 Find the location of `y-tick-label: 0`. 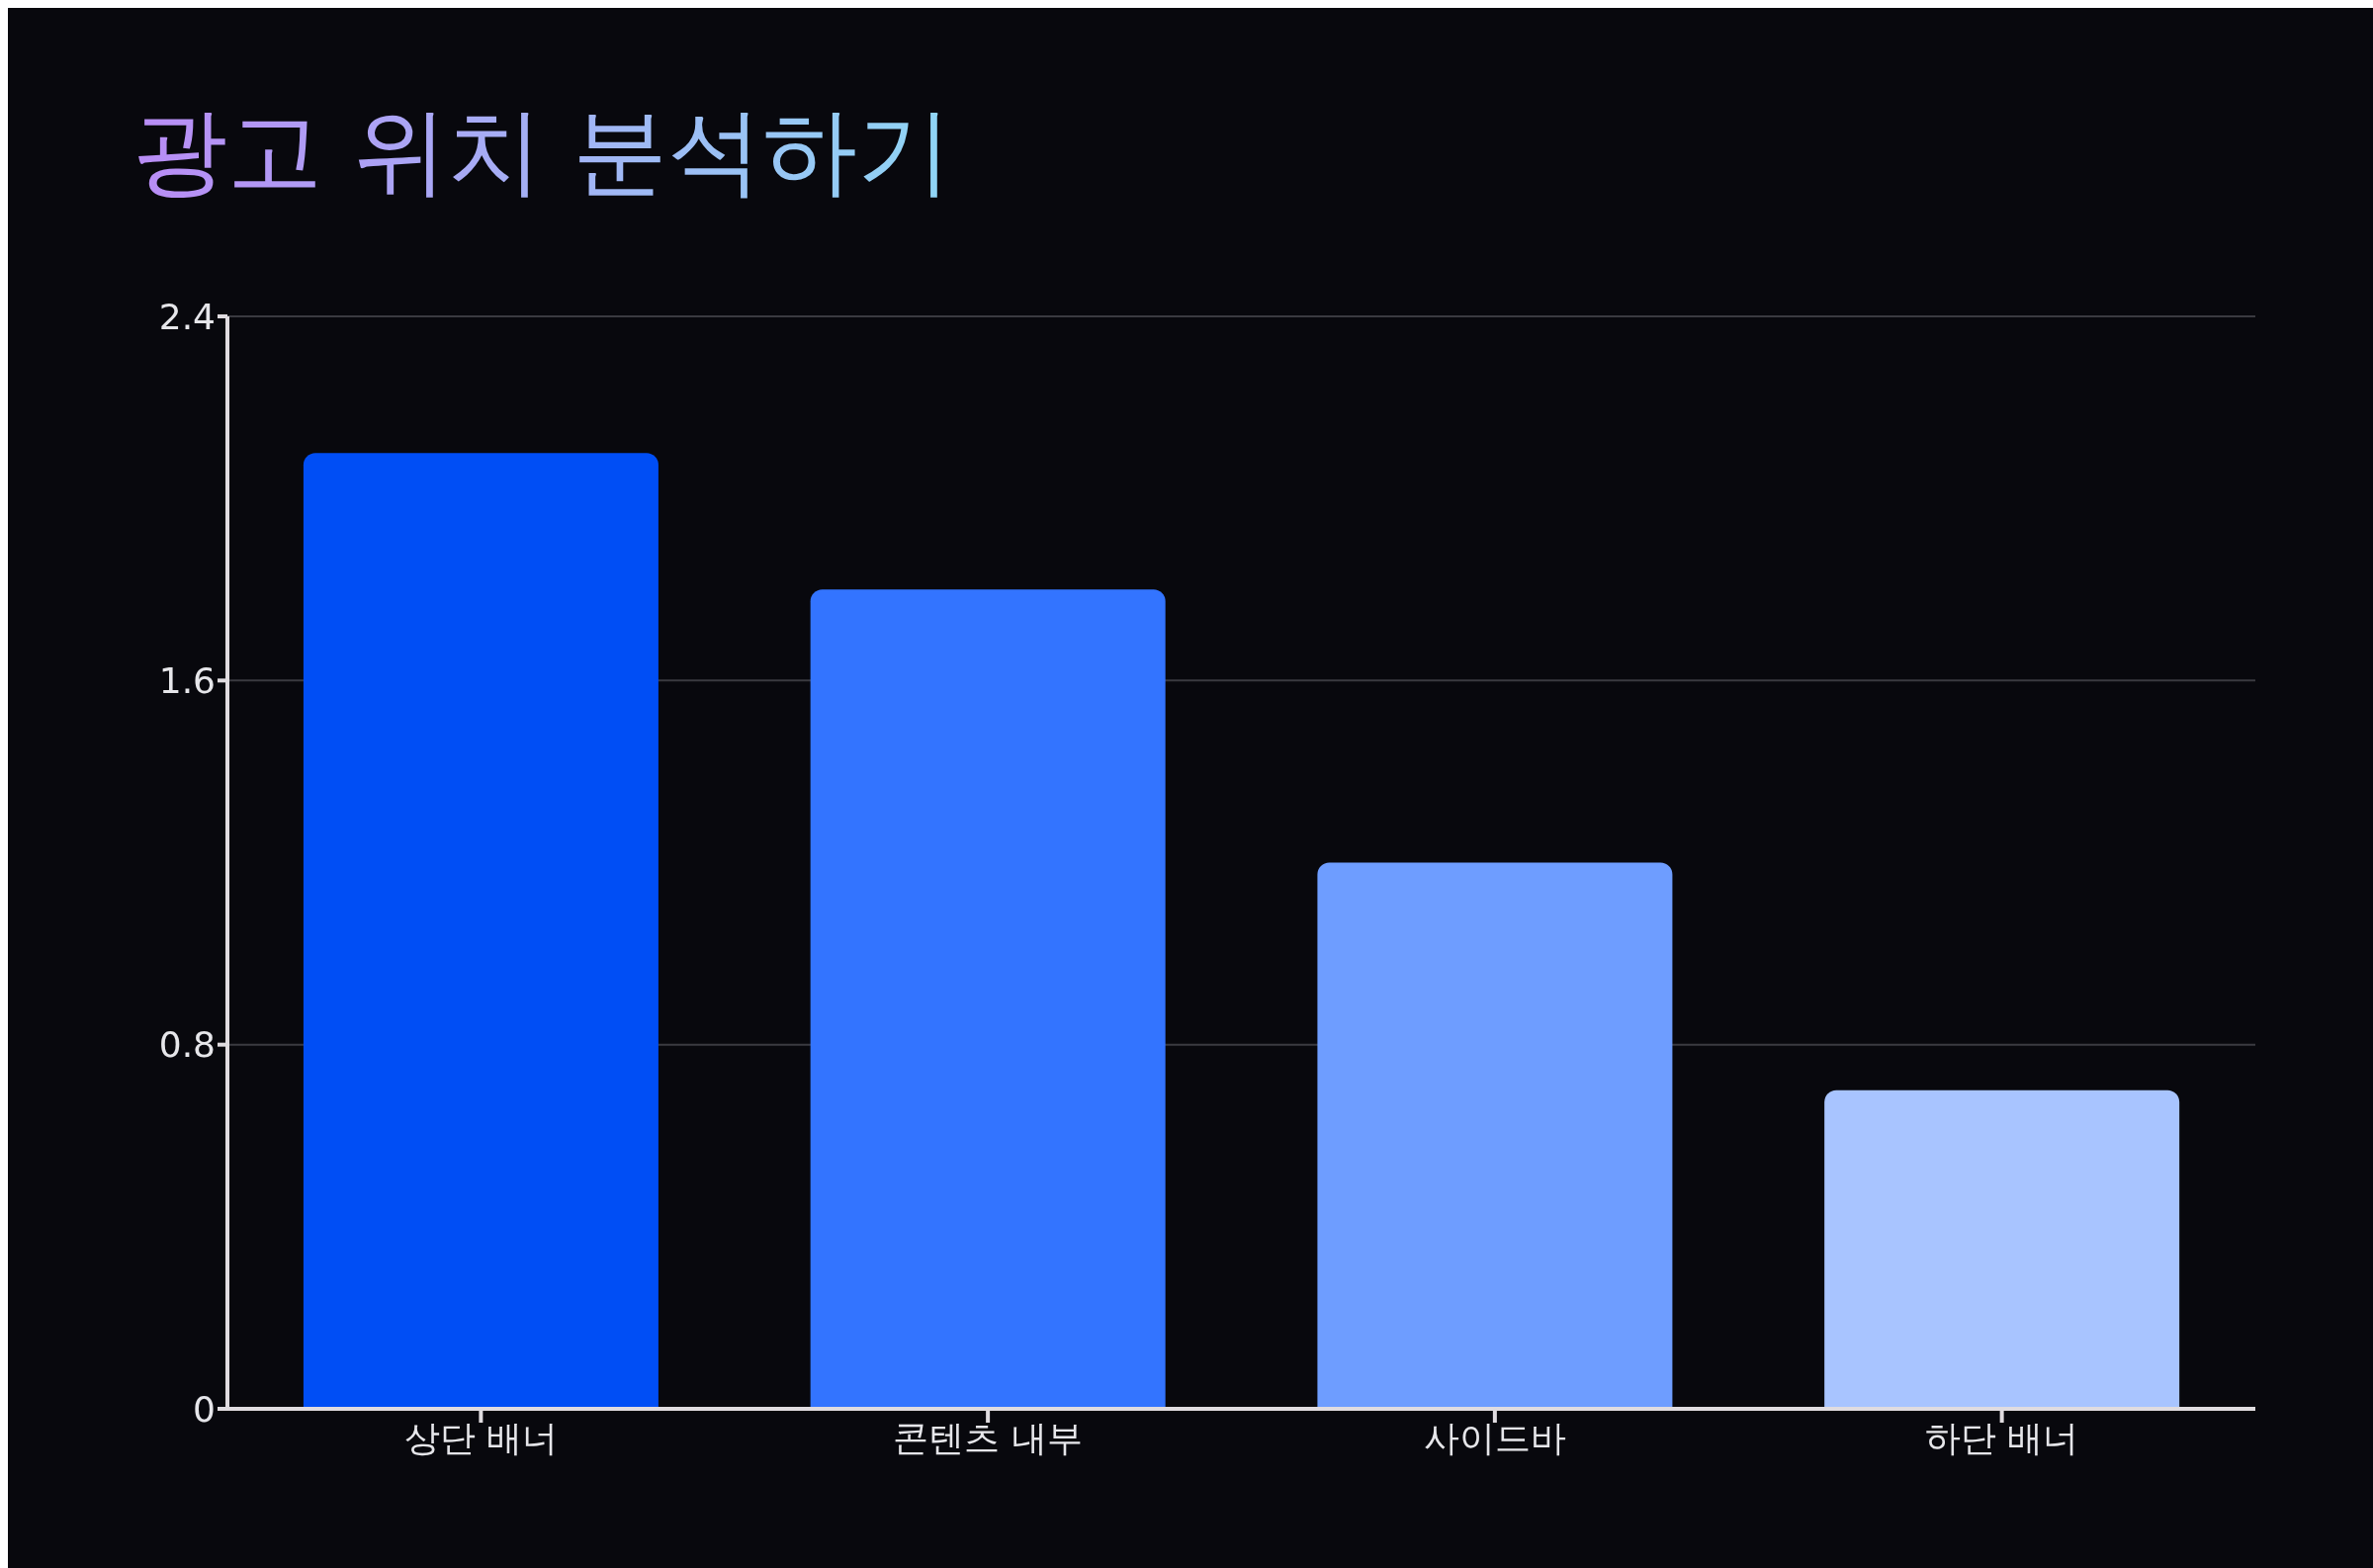

y-tick-label: 0 is located at coordinates (204, 1409).